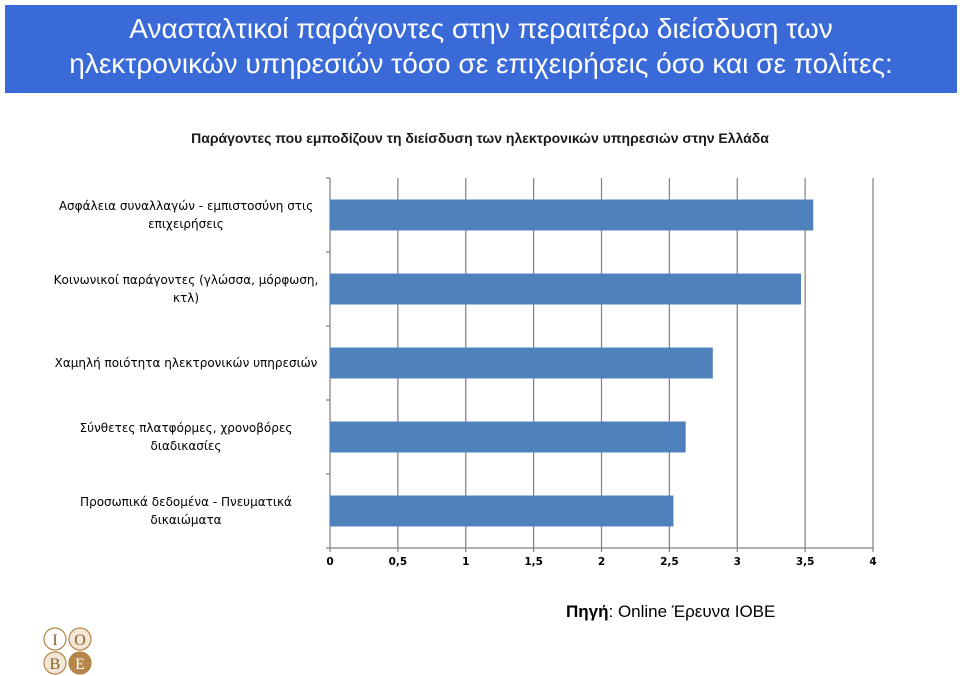 This screenshot has height=676, width=960. I want to click on x-tick-label: 3,5, so click(805, 562).